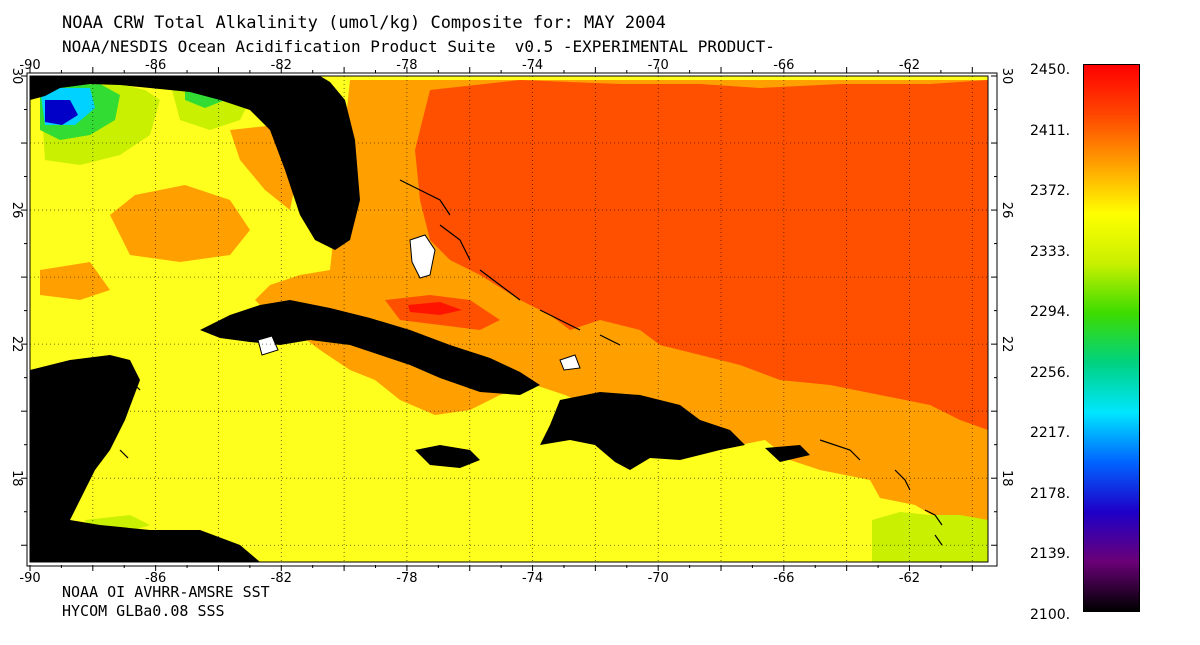  What do you see at coordinates (532, 578) in the screenshot?
I see `lon-tick-label-bottom: -74` at bounding box center [532, 578].